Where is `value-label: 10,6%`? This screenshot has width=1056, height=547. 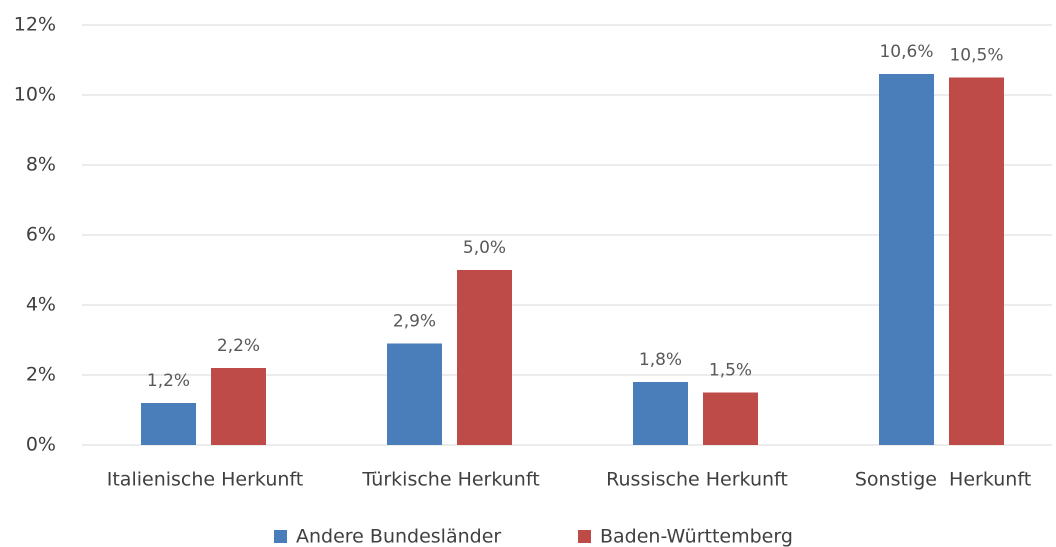
value-label: 10,6% is located at coordinates (906, 52).